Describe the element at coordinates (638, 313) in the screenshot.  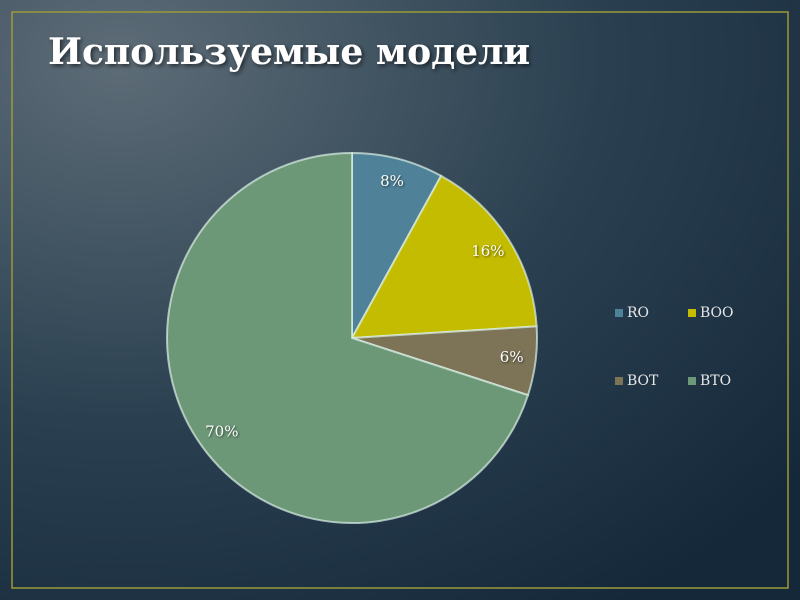
I see `legend-label: RO` at that location.